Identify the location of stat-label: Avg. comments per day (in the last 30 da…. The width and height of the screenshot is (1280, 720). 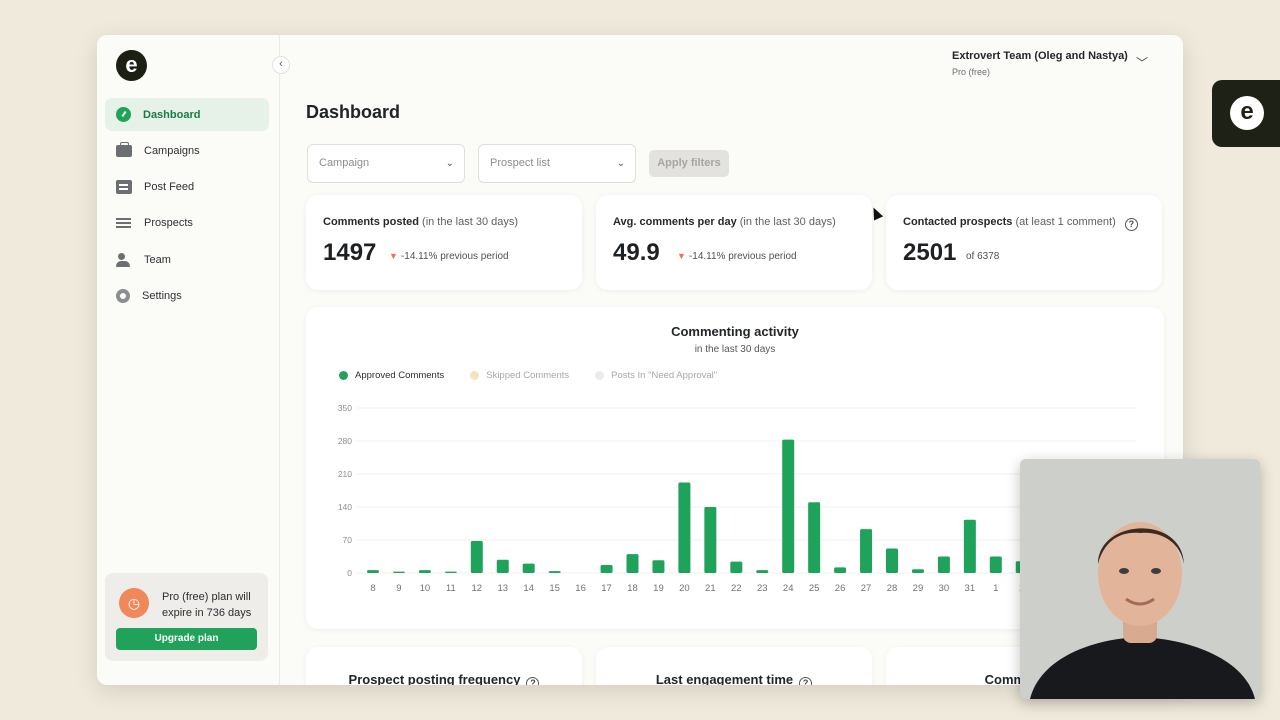
(724, 222).